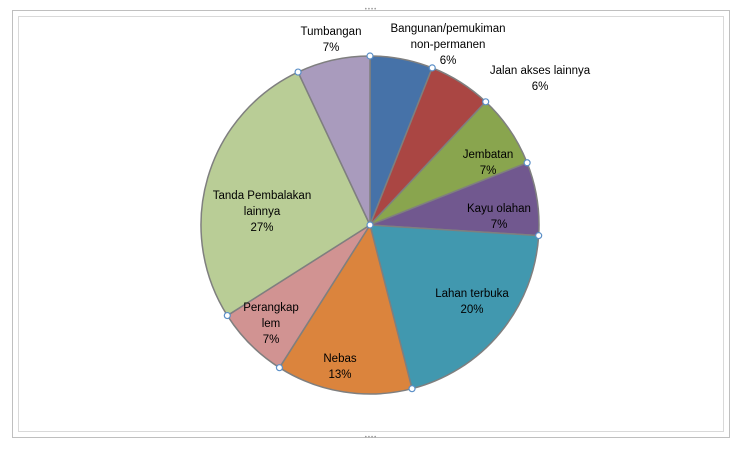  What do you see at coordinates (371, 10) in the screenshot?
I see `resize-handle-top: ••••` at bounding box center [371, 10].